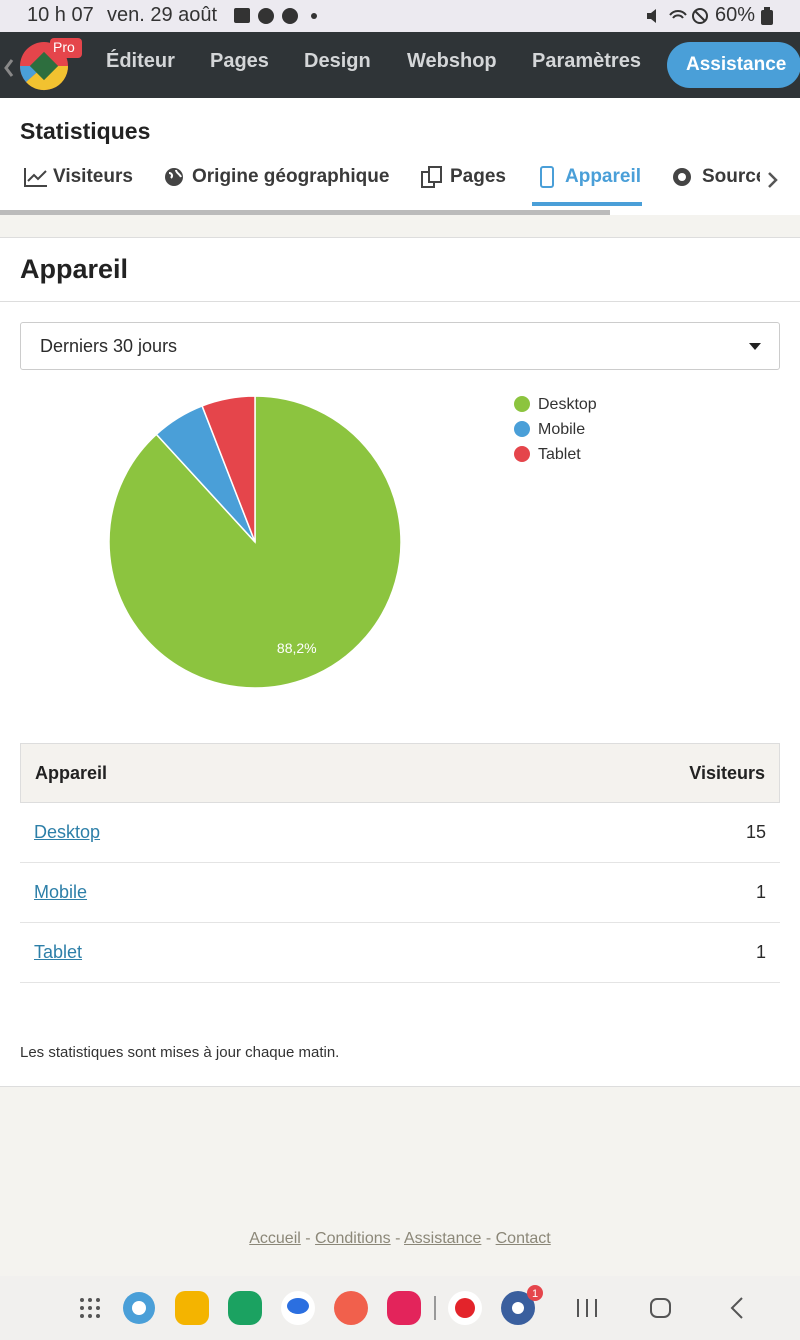  I want to click on badge-count: 1, so click(535, 1294).